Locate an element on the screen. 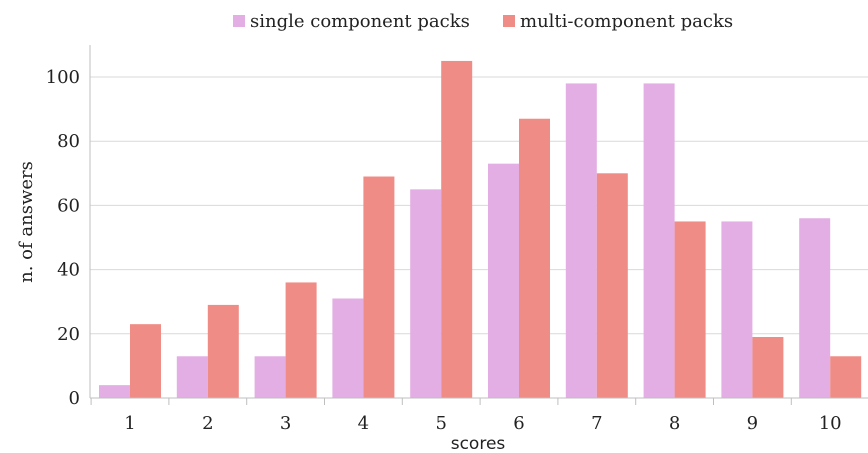 This screenshot has height=453, width=868. y-axis-title: n. of answers is located at coordinates (26, 222).